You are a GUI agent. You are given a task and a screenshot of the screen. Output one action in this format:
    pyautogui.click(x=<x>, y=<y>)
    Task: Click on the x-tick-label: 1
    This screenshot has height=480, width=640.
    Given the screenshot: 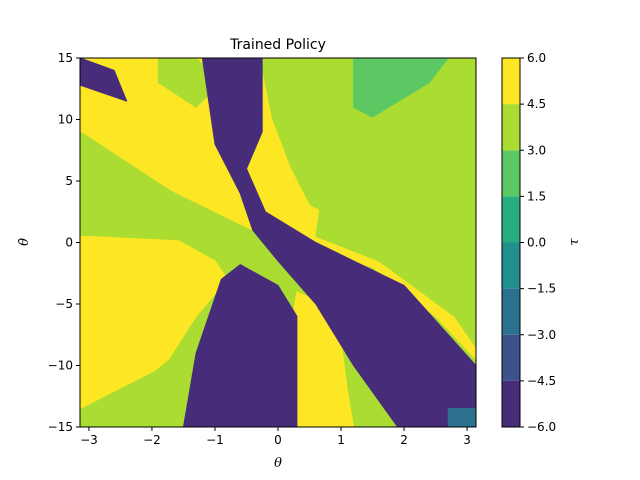 What is the action you would take?
    pyautogui.click(x=341, y=440)
    